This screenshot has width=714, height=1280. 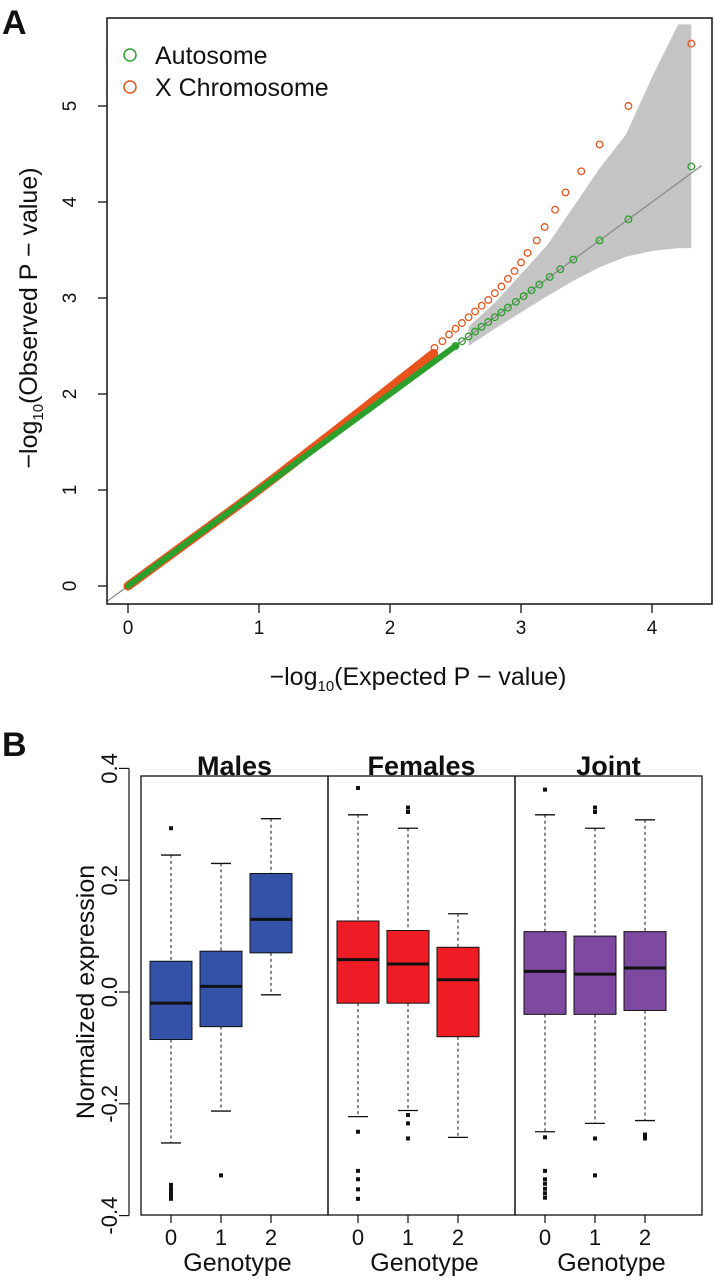 What do you see at coordinates (292, 466) in the screenshot?
I see `autosome-dense-points` at bounding box center [292, 466].